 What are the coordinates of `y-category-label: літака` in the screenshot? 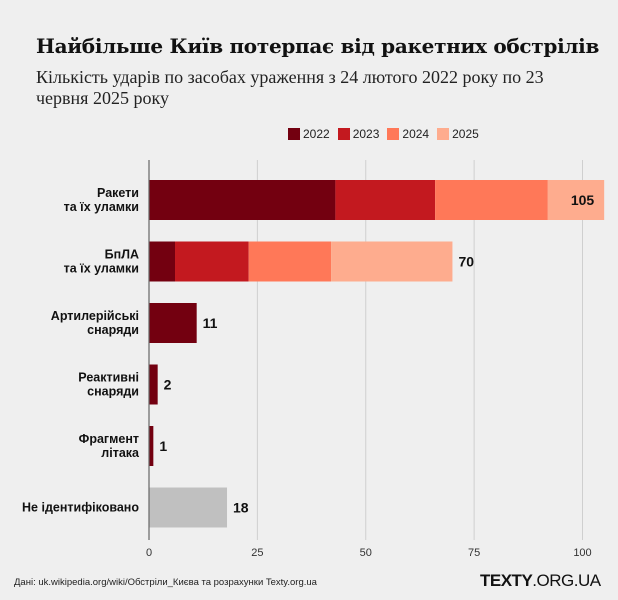 It's located at (120, 453).